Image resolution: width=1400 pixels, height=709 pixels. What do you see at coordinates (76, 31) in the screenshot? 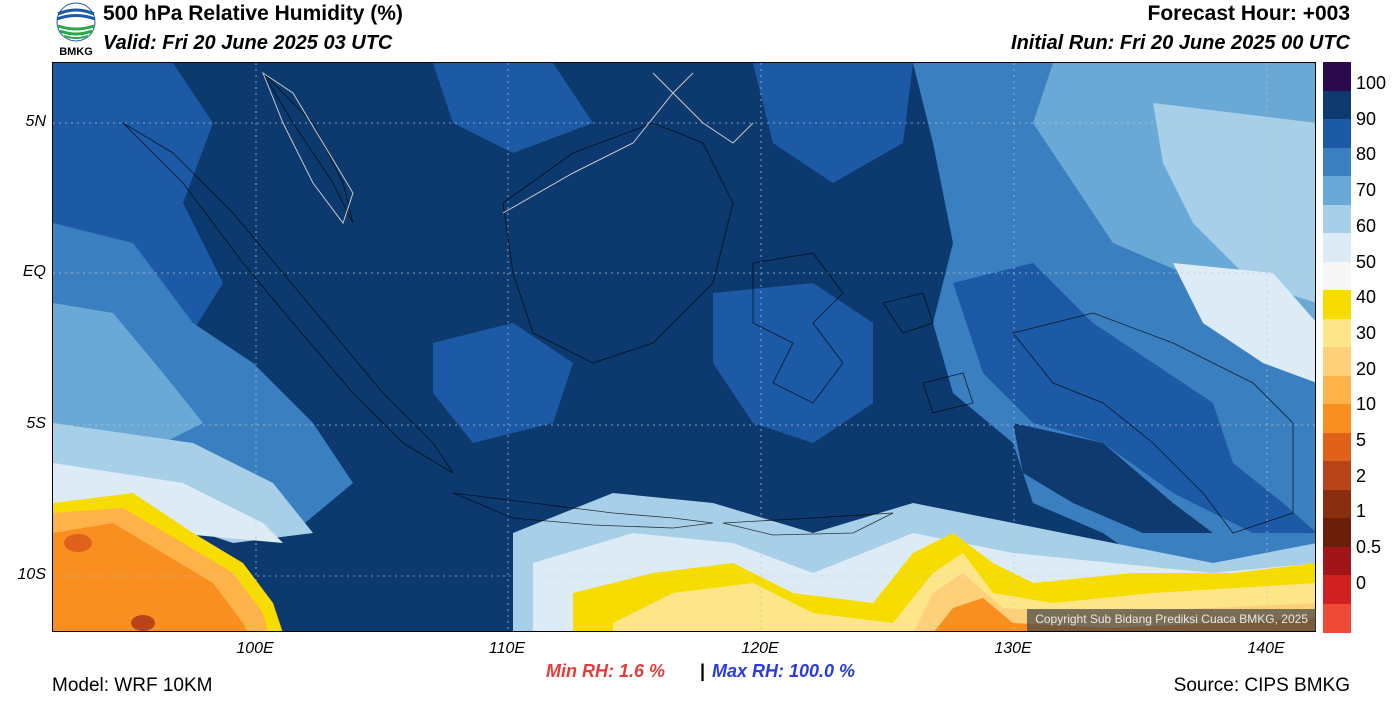
I see `bmkg-logo: BMKG` at bounding box center [76, 31].